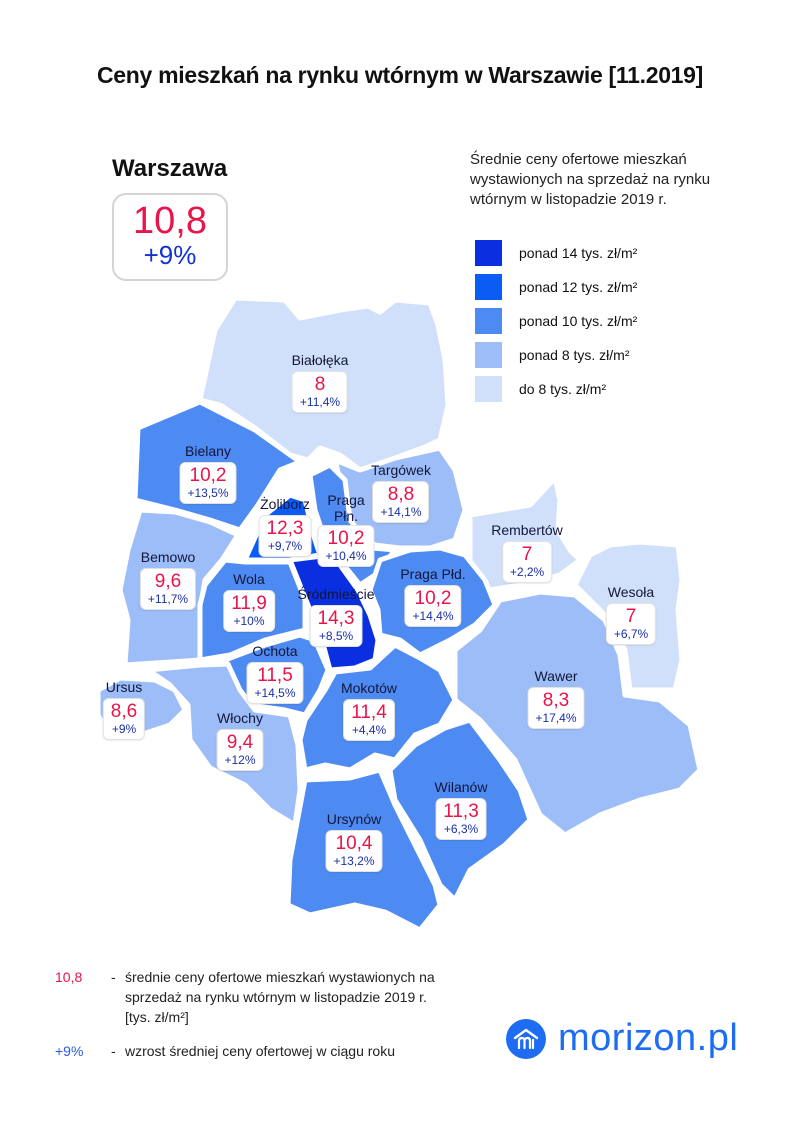 The height and width of the screenshot is (1127, 800). I want to click on city-name: Warszawa, so click(170, 168).